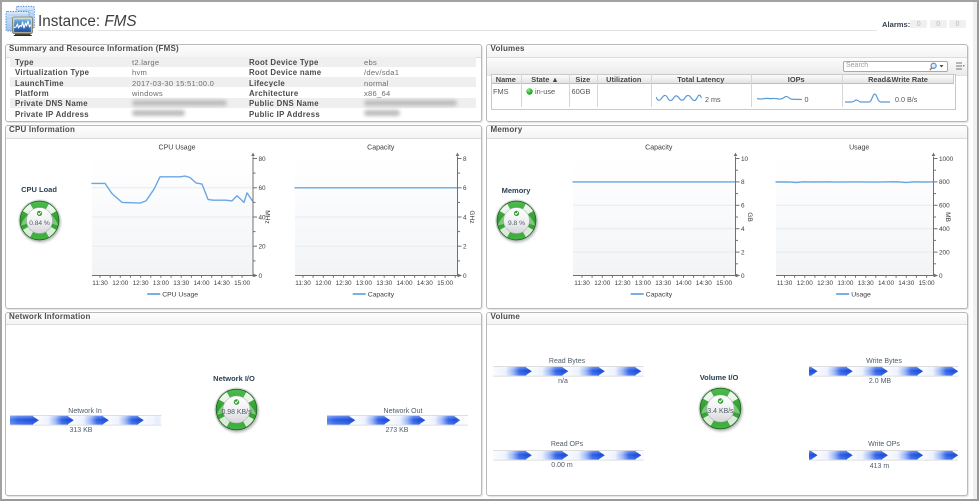 The width and height of the screenshot is (979, 501). Describe the element at coordinates (944, 206) in the screenshot. I see `svg-text: 600` at that location.